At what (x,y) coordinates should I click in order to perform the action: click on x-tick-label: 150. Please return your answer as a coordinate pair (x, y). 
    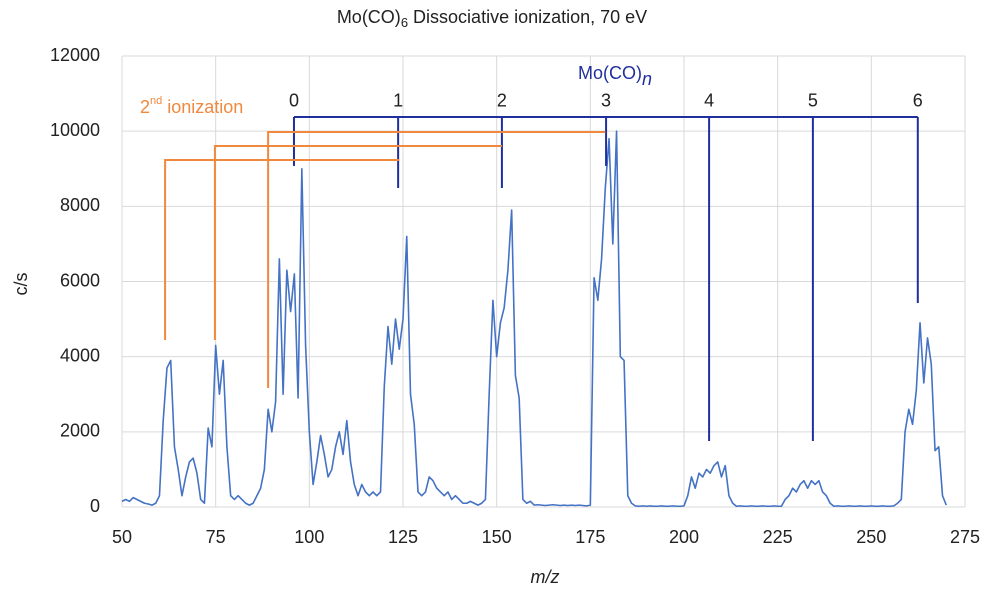
    Looking at the image, I should click on (497, 537).